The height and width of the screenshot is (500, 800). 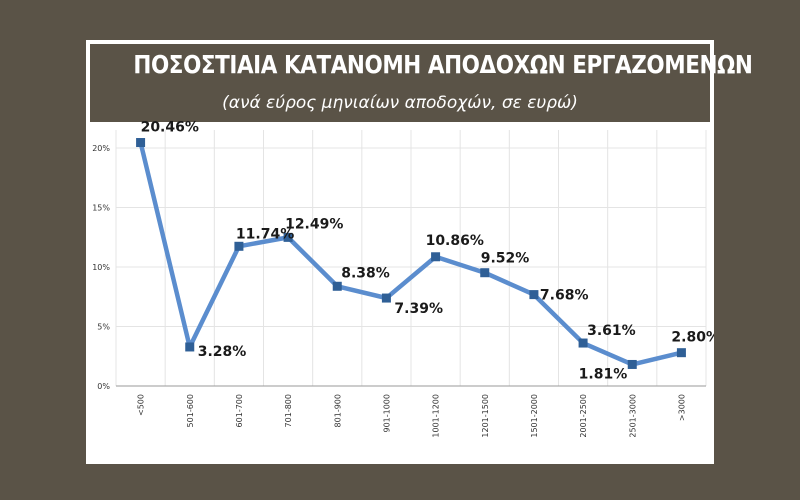 I want to click on y-tick-label: 15%, so click(x=101, y=208).